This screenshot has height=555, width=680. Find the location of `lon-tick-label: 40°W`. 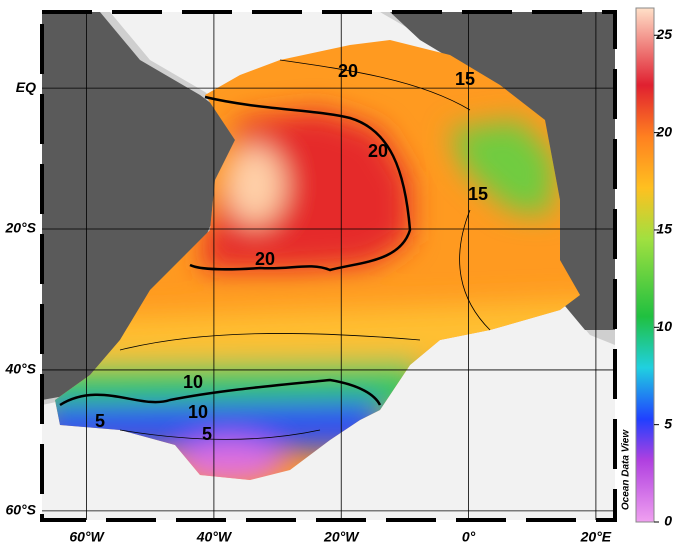

lon-tick-label: 40°W is located at coordinates (214, 537).